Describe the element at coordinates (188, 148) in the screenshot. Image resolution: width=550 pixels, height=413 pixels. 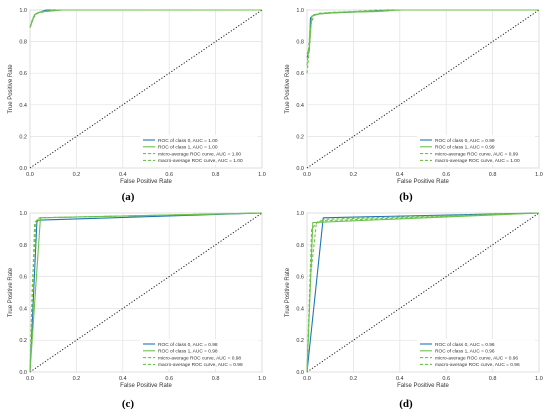
I see `legend-entry: ROC of class 1, AUC = 1.00` at that location.